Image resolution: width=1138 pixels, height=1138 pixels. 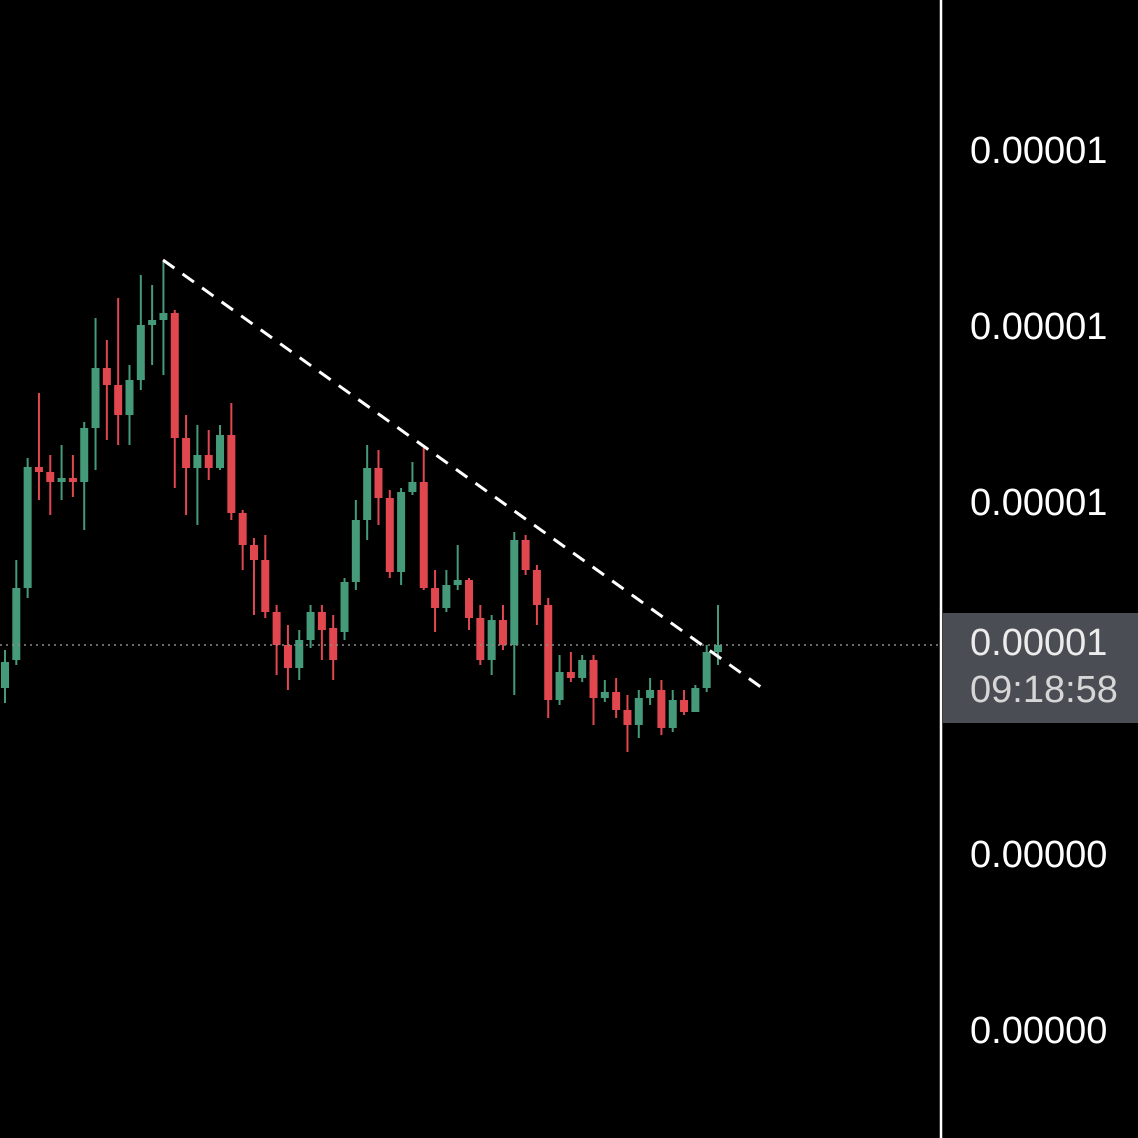 What do you see at coordinates (1044, 690) in the screenshot?
I see `countdown-label: 09:18:58` at bounding box center [1044, 690].